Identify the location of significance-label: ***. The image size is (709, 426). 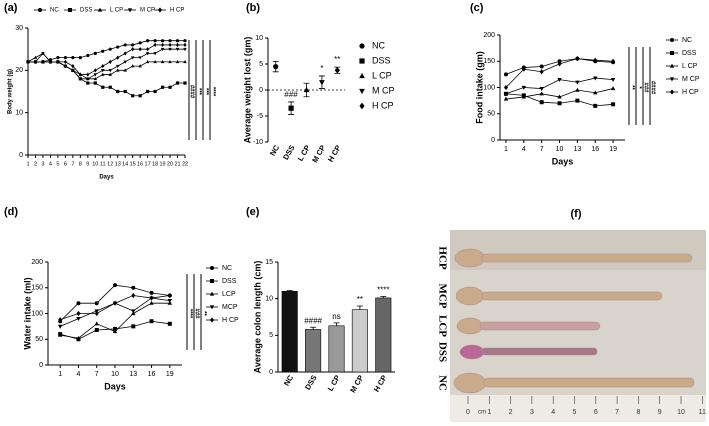
(205, 92).